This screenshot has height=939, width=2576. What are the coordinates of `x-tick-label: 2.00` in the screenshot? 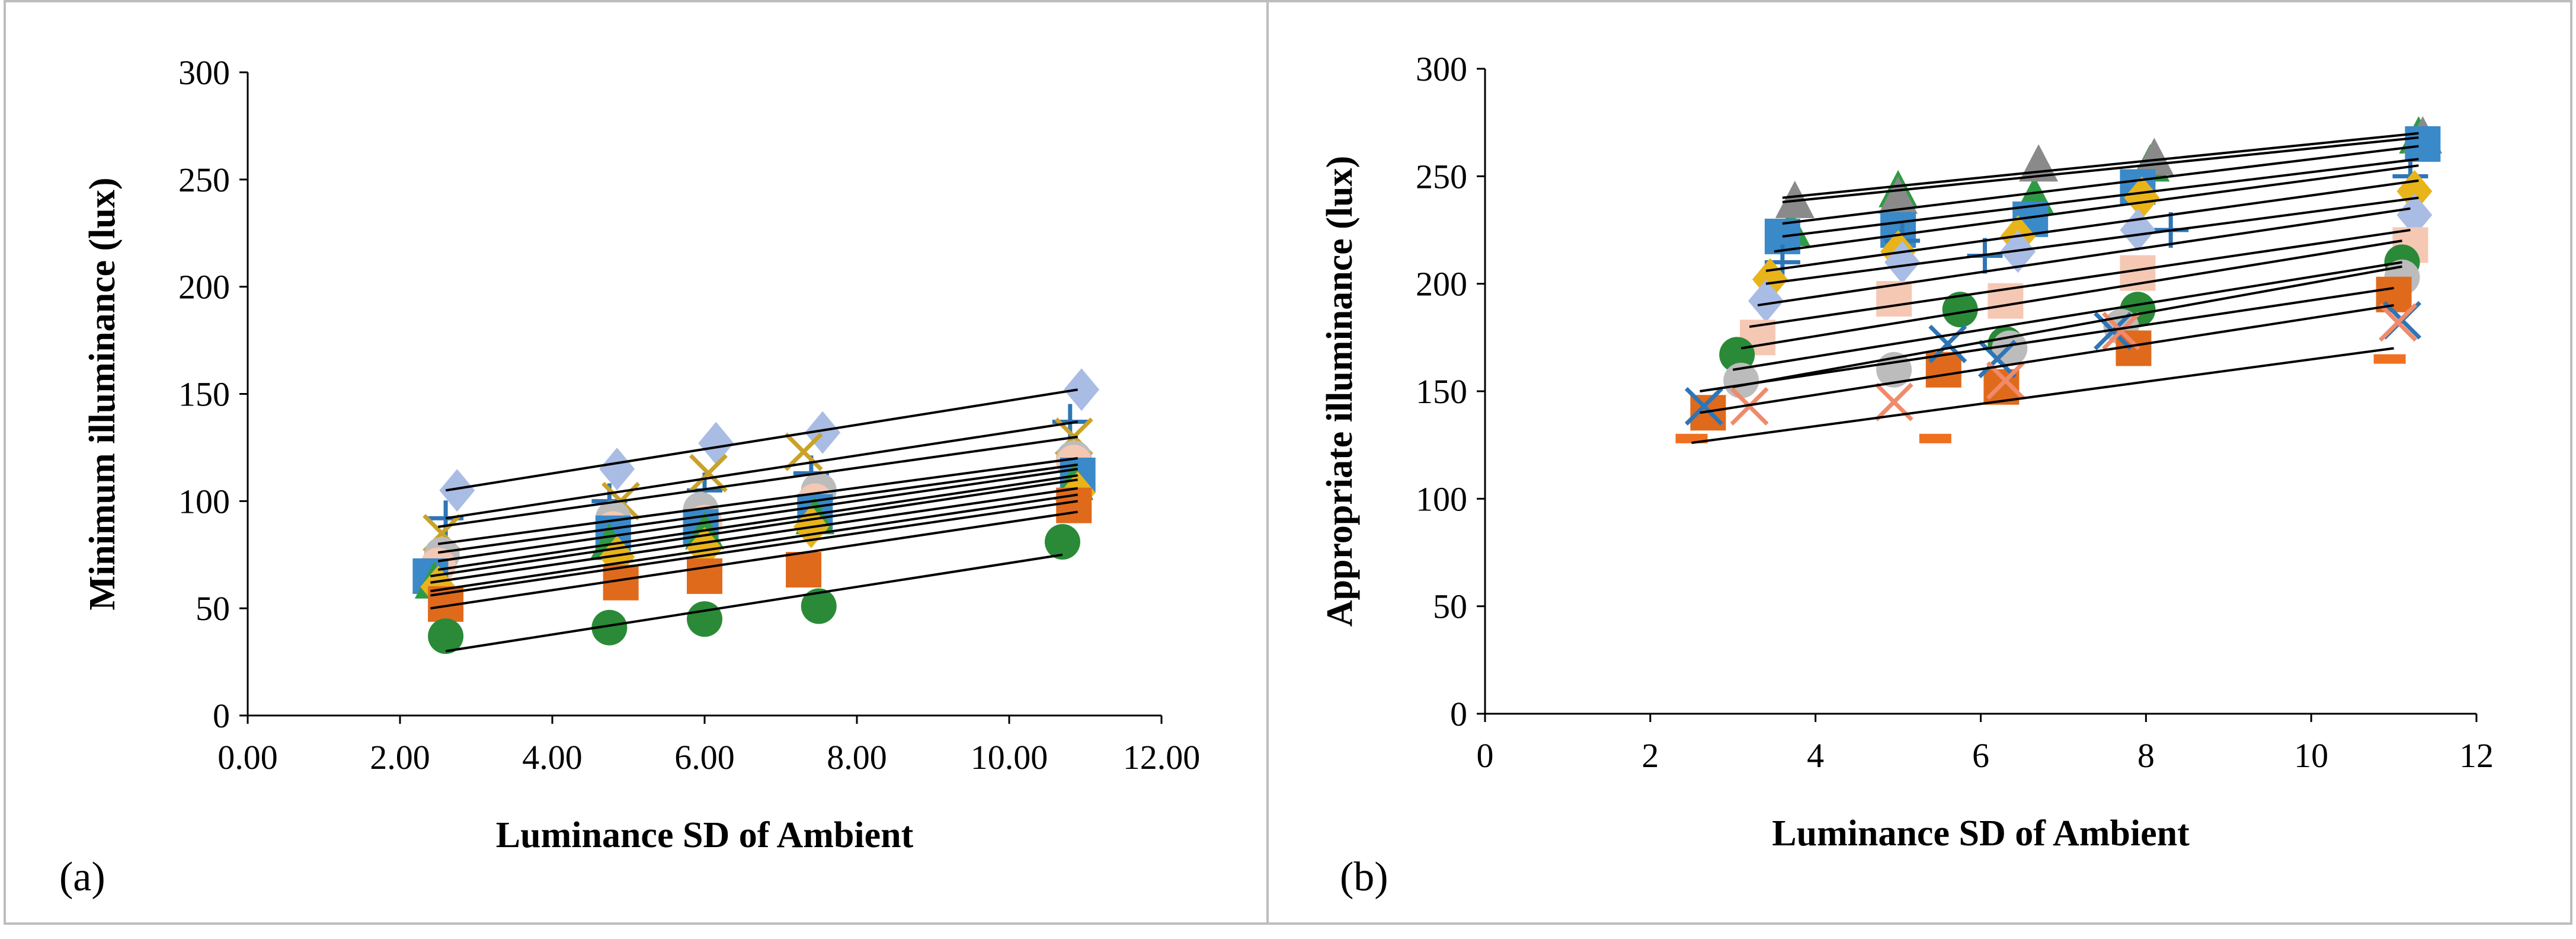 It's located at (400, 757).